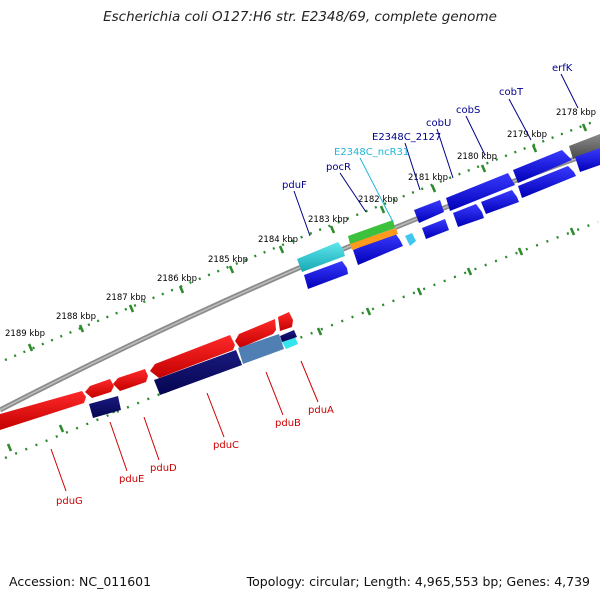  I want to click on gene-pduC-red, so click(192, 356).